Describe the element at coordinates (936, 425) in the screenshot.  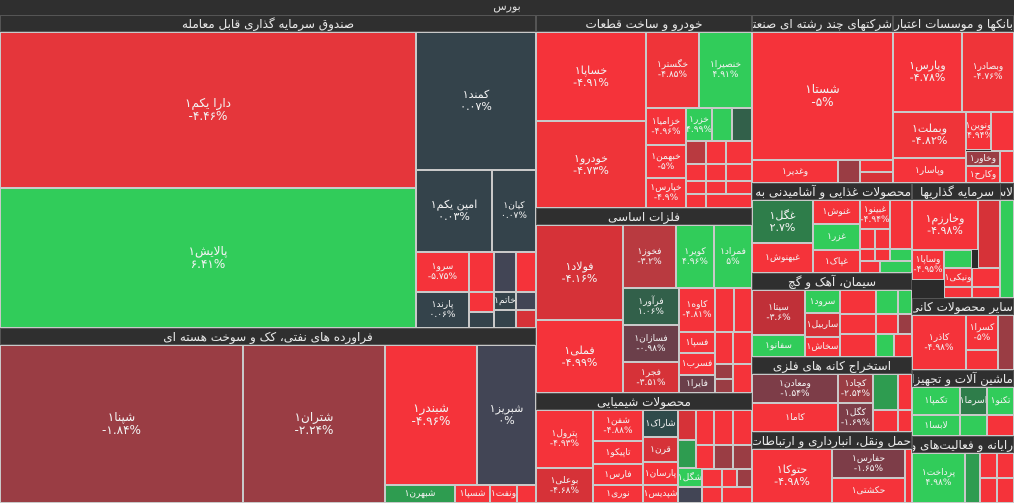
I see `stock-tile-labsa: لابسا۱` at that location.